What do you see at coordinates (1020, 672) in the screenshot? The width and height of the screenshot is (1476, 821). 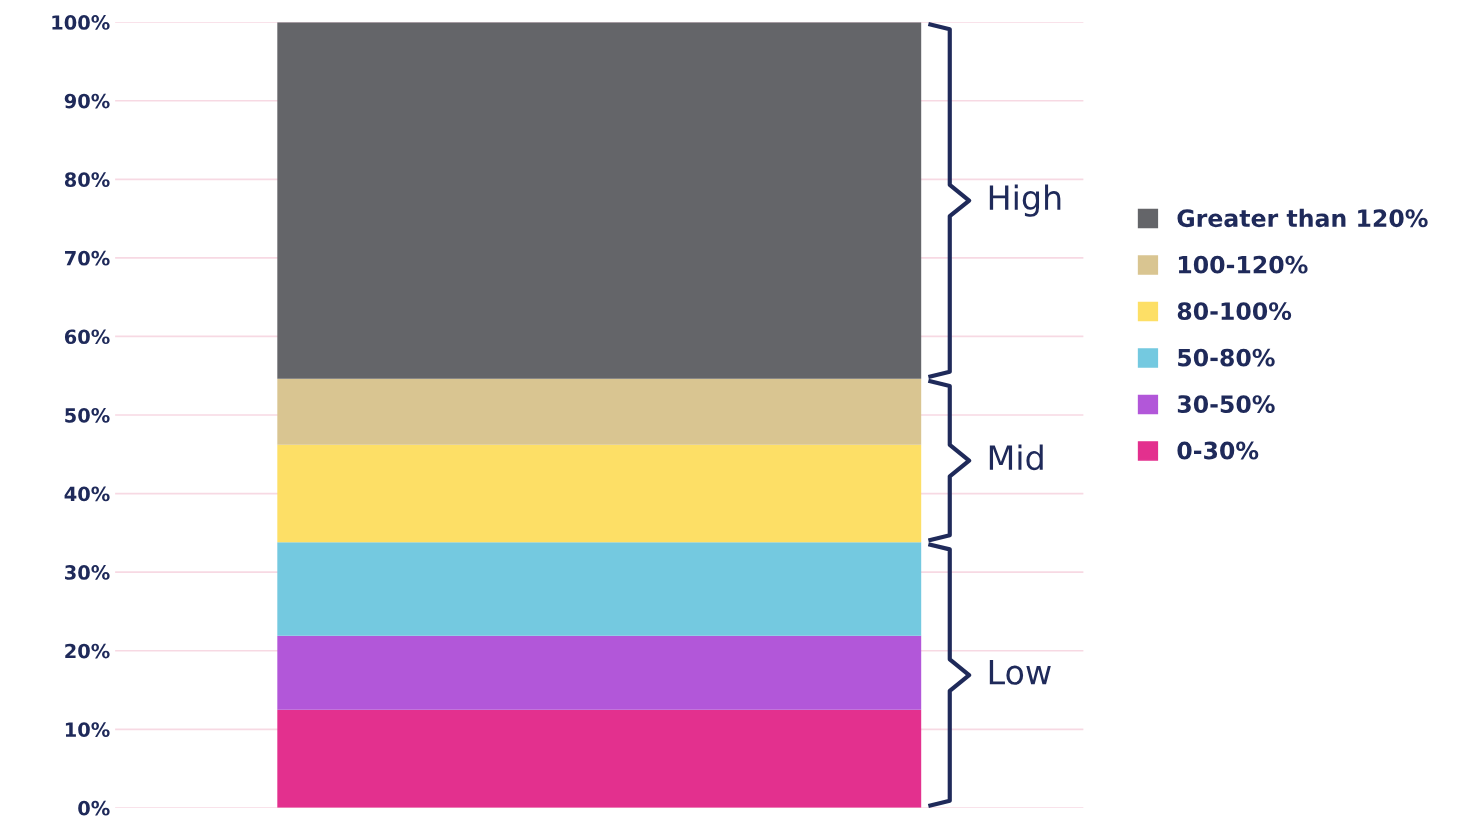 I see `text: Low` at bounding box center [1020, 672].